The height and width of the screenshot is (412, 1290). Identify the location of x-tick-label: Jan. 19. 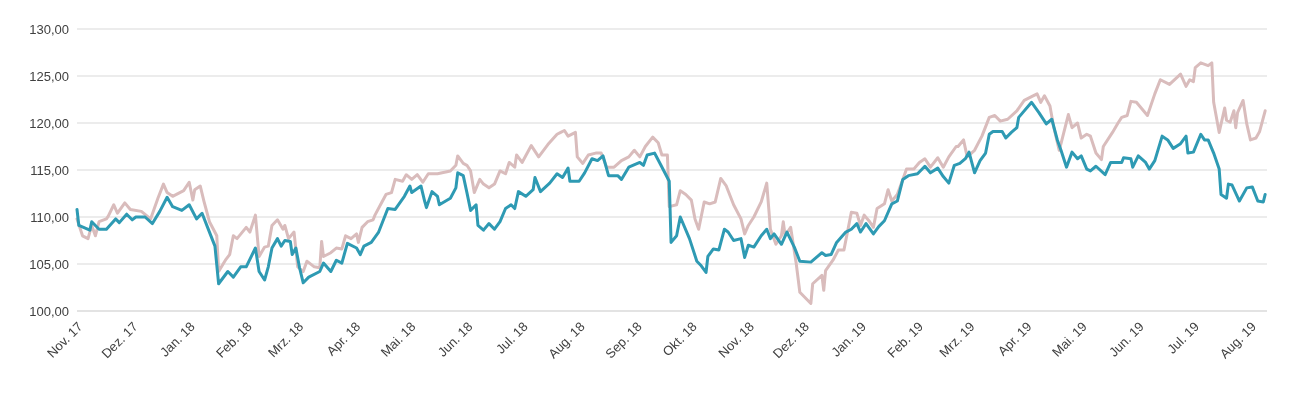
(849, 339).